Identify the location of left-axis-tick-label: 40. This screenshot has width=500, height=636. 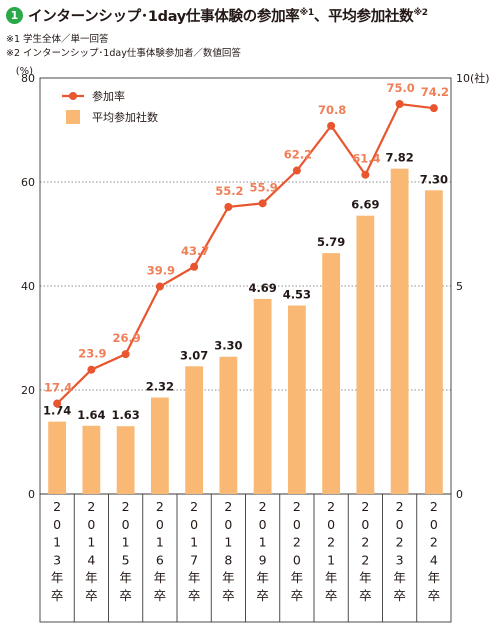
(28, 286).